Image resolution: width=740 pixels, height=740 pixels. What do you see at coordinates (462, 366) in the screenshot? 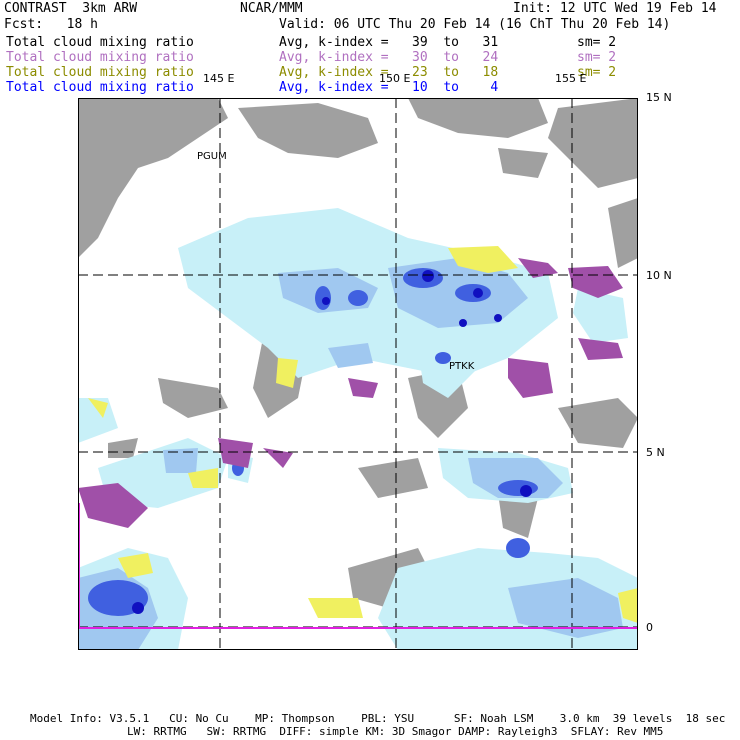
I see `station-label-ptkk: PTKK` at bounding box center [462, 366].